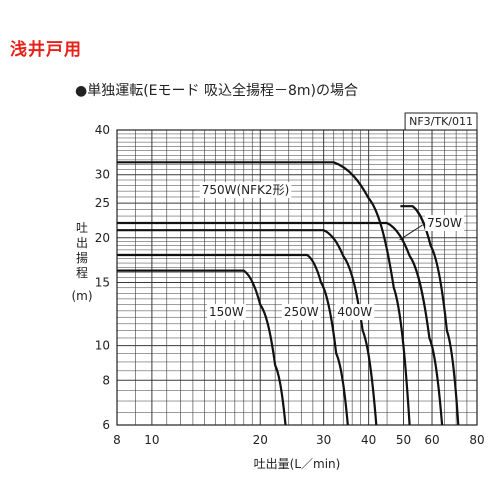 Image resolution: width=500 pixels, height=480 pixels. Describe the element at coordinates (102, 175) in the screenshot. I see `y-tick-label: 30` at that location.